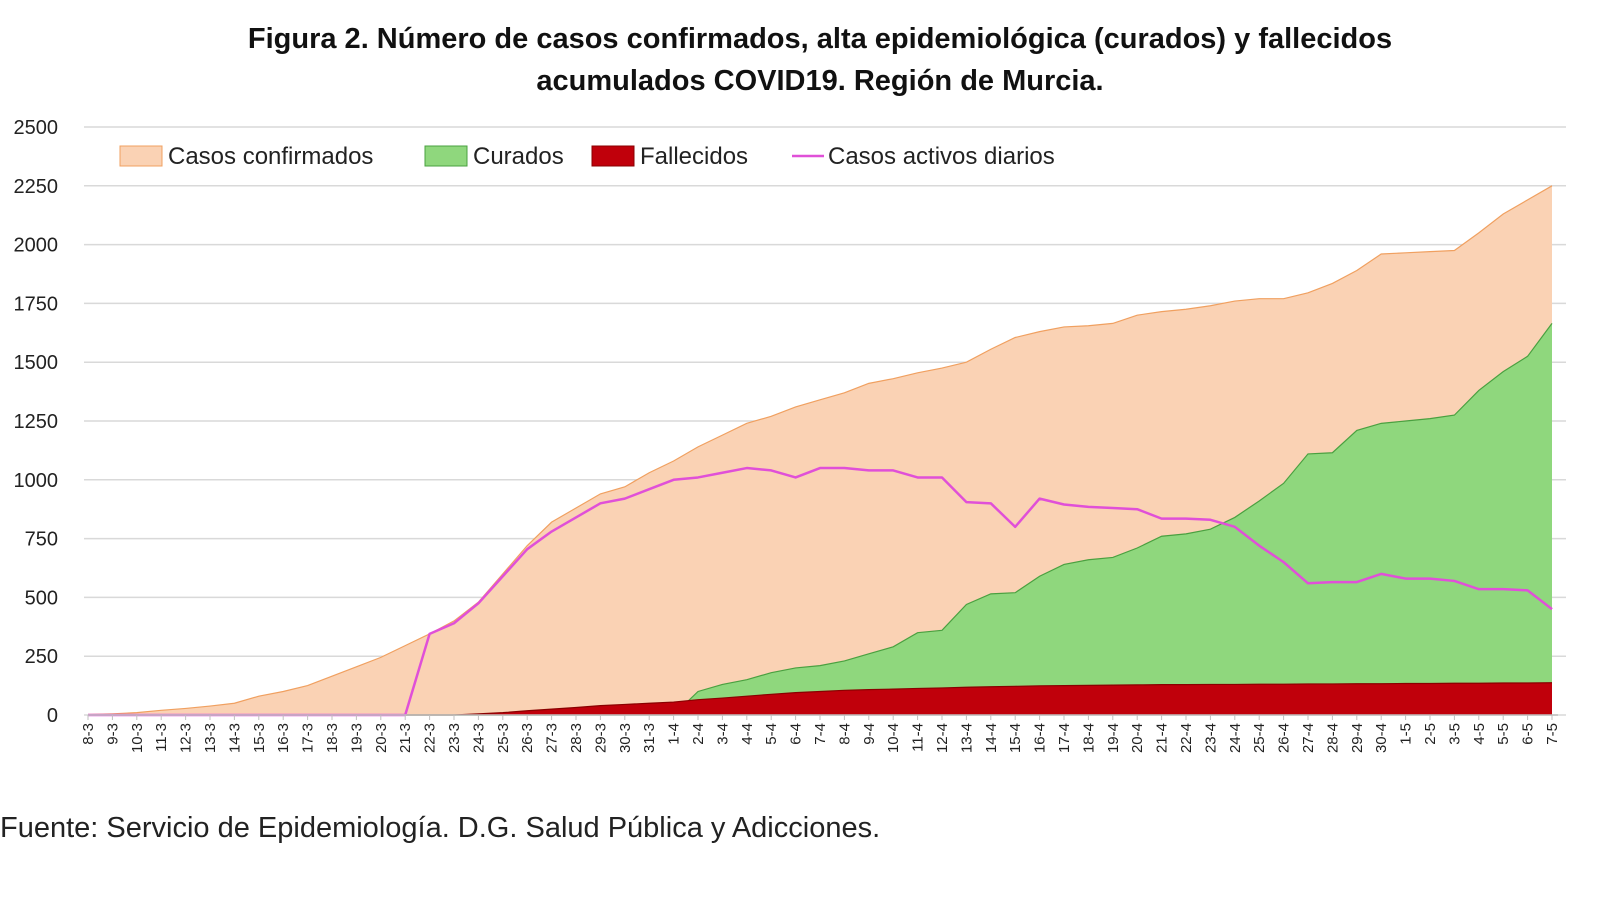  Describe the element at coordinates (36, 246) in the screenshot. I see `y-tick-label: 2000` at that location.